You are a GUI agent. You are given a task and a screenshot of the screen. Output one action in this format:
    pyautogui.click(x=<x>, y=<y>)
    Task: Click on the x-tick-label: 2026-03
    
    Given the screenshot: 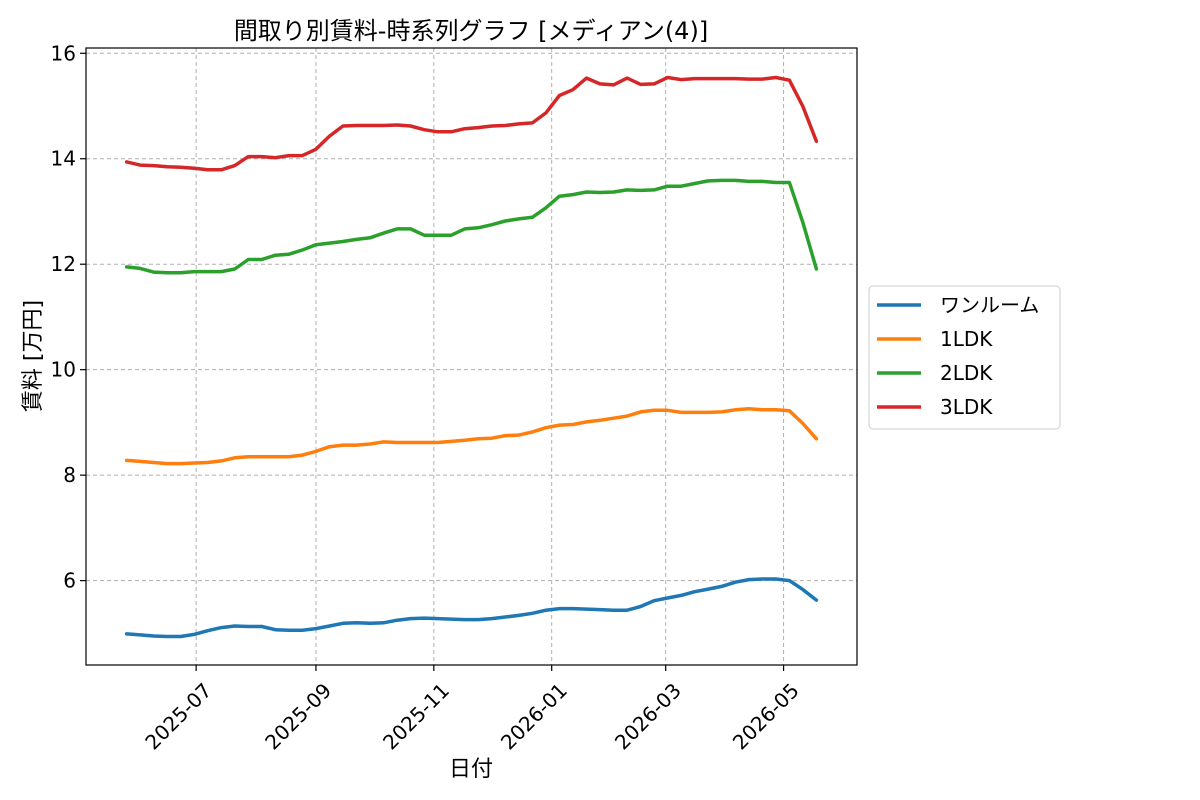 What is the action you would take?
    pyautogui.click(x=648, y=716)
    